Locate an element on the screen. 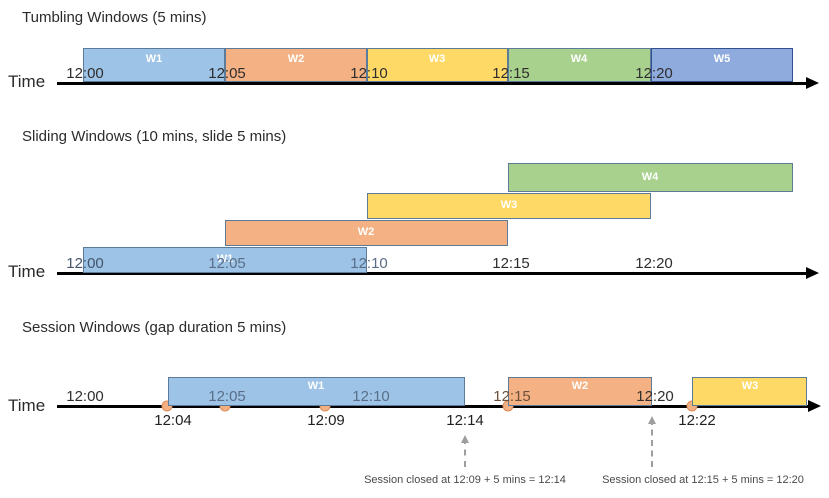  event-label-1222: 12:22 is located at coordinates (697, 420).